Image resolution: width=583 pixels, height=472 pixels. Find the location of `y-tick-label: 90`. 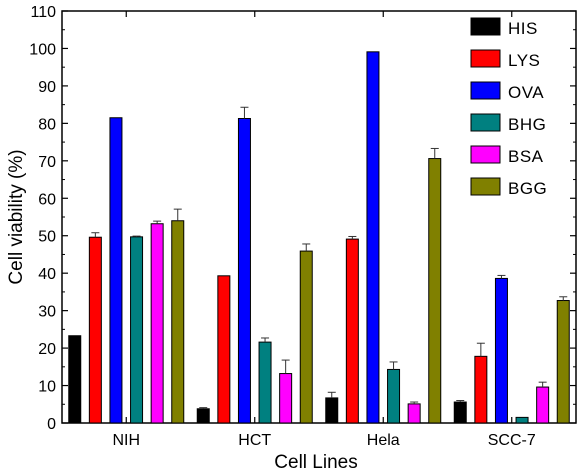

y-tick-label: 90 is located at coordinates (47, 87).